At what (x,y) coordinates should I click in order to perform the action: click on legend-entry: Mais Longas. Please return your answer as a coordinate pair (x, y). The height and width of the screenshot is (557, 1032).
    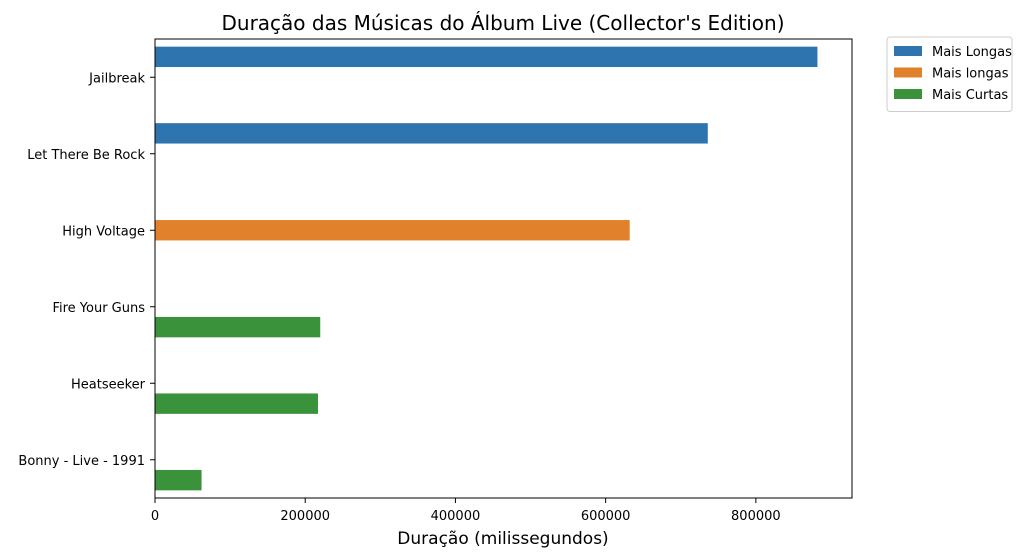
    Looking at the image, I should click on (972, 52).